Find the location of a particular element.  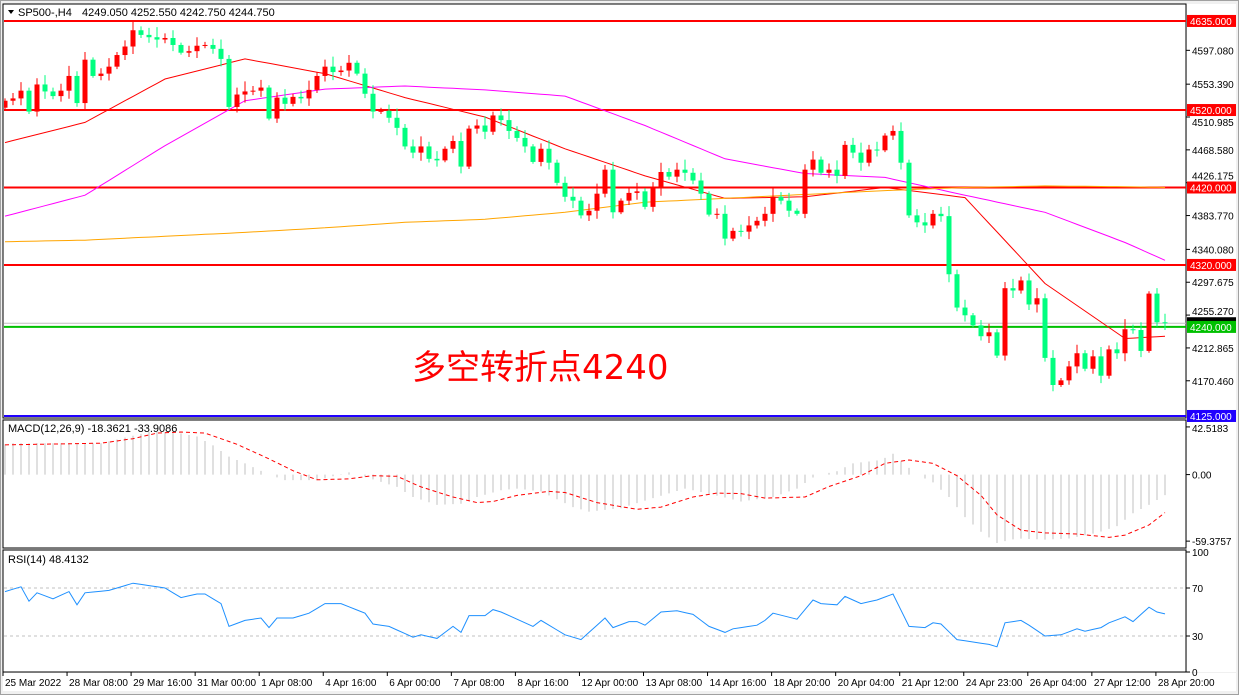

triangle-down-icon is located at coordinates (11, 12).